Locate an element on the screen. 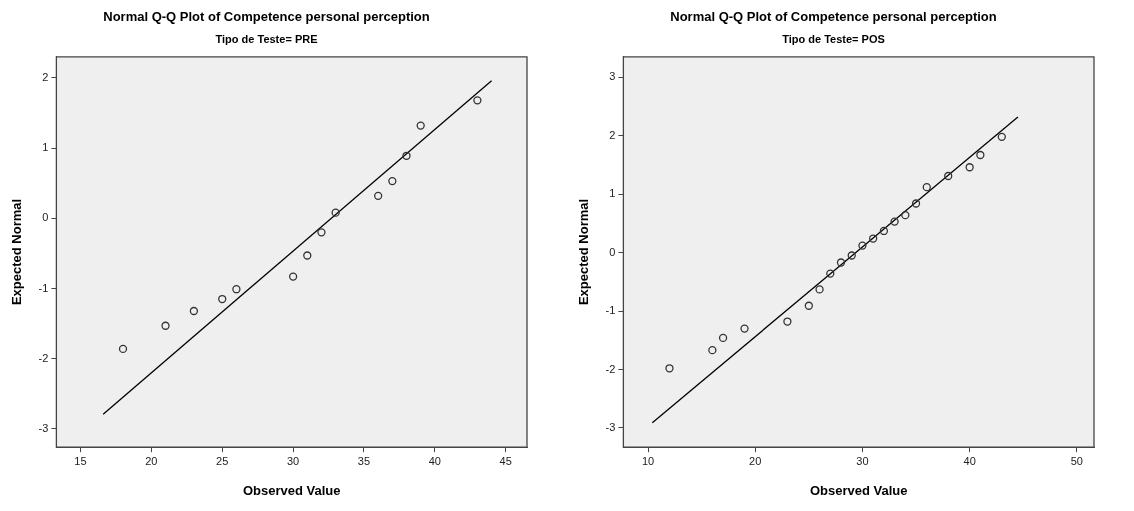 This screenshot has width=1134, height=511. x-tick-label: 50 is located at coordinates (1076, 460).